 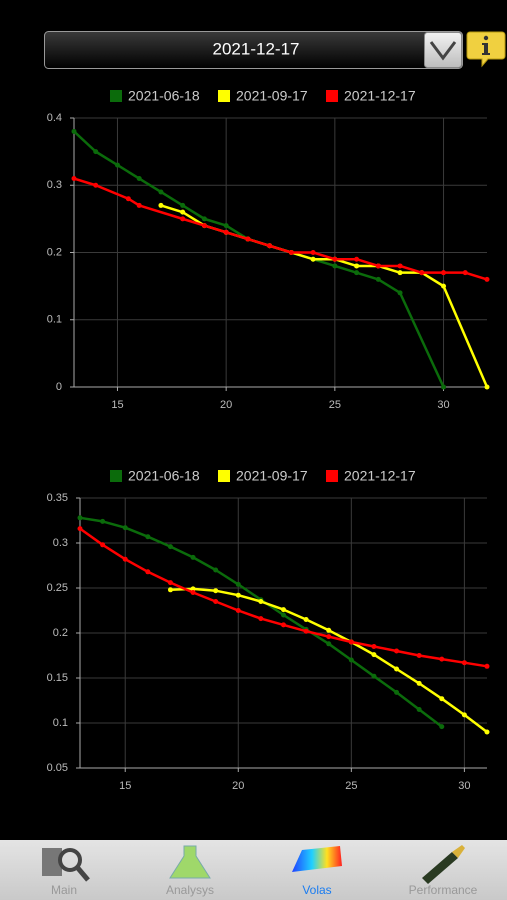 What do you see at coordinates (57, 498) in the screenshot?
I see `y-tick-label: 0.35` at bounding box center [57, 498].